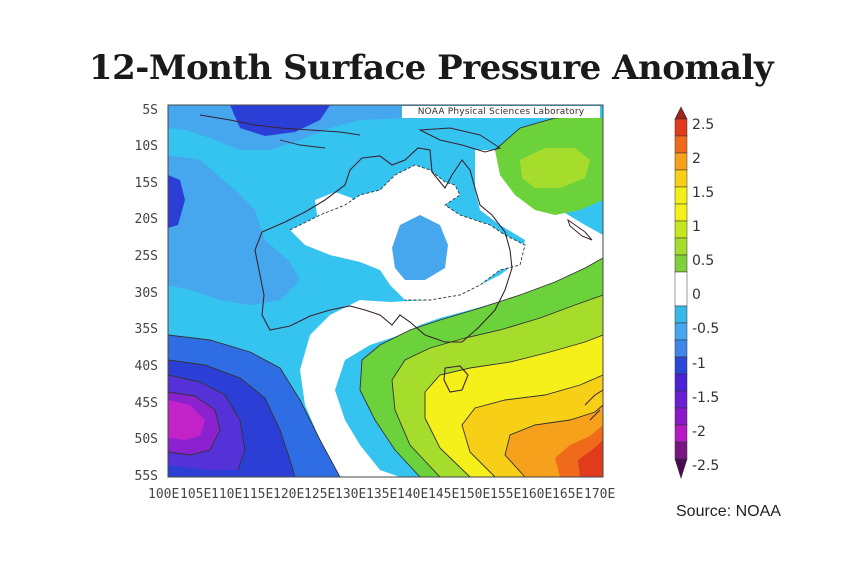 The image size is (862, 575). Describe the element at coordinates (382, 494) in the screenshot. I see `x-tick-label: 135E` at that location.